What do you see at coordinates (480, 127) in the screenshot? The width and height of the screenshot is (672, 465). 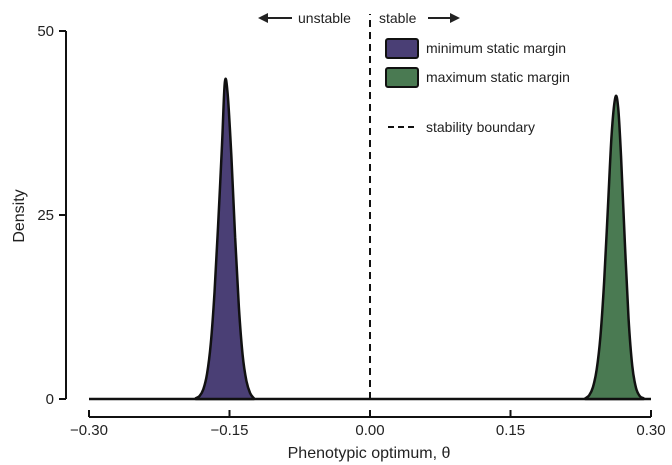 I see `legend-label-boundary: stability boundary` at bounding box center [480, 127].